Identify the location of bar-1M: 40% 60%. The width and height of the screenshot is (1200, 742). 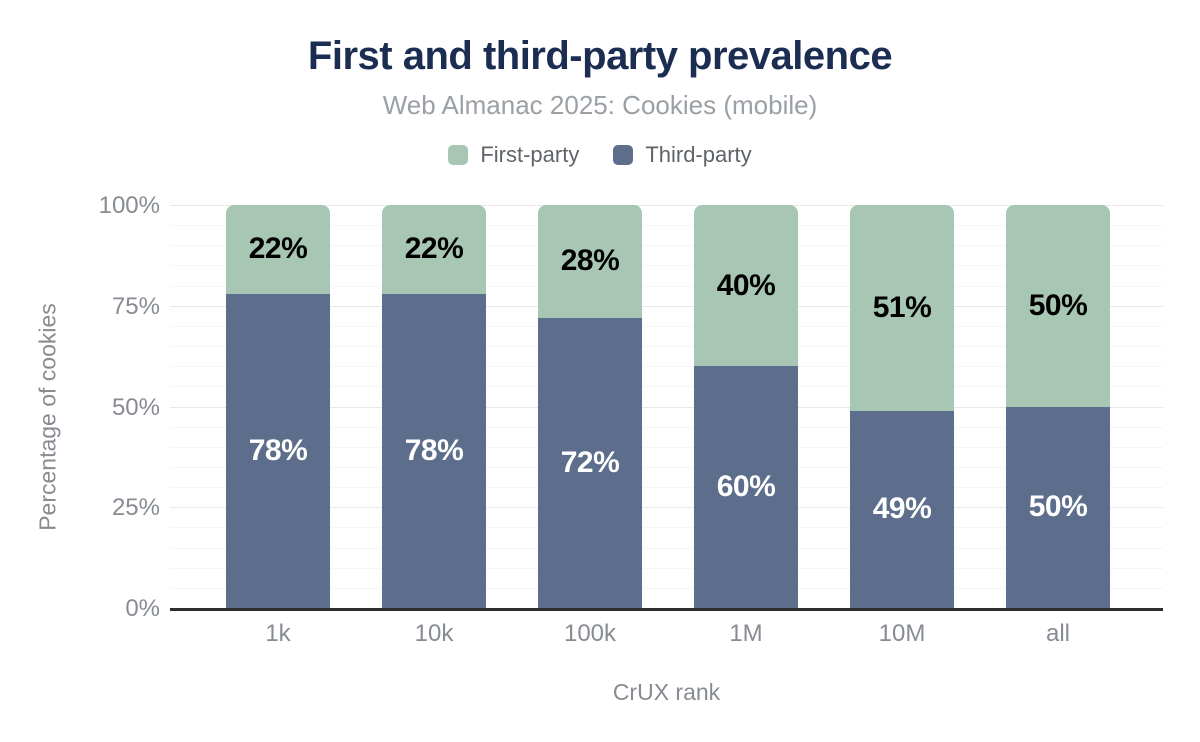
(746, 406).